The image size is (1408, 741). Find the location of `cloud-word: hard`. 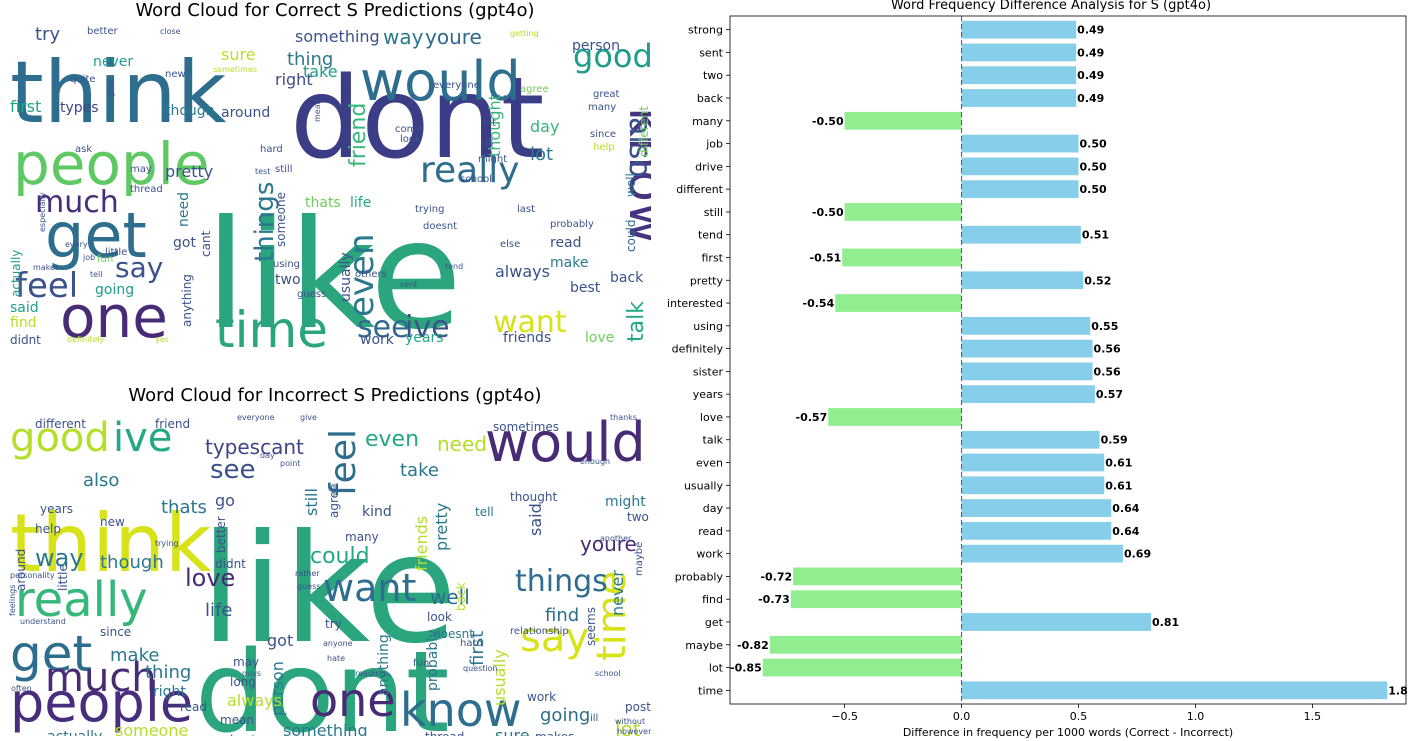

cloud-word: hard is located at coordinates (471, 643).